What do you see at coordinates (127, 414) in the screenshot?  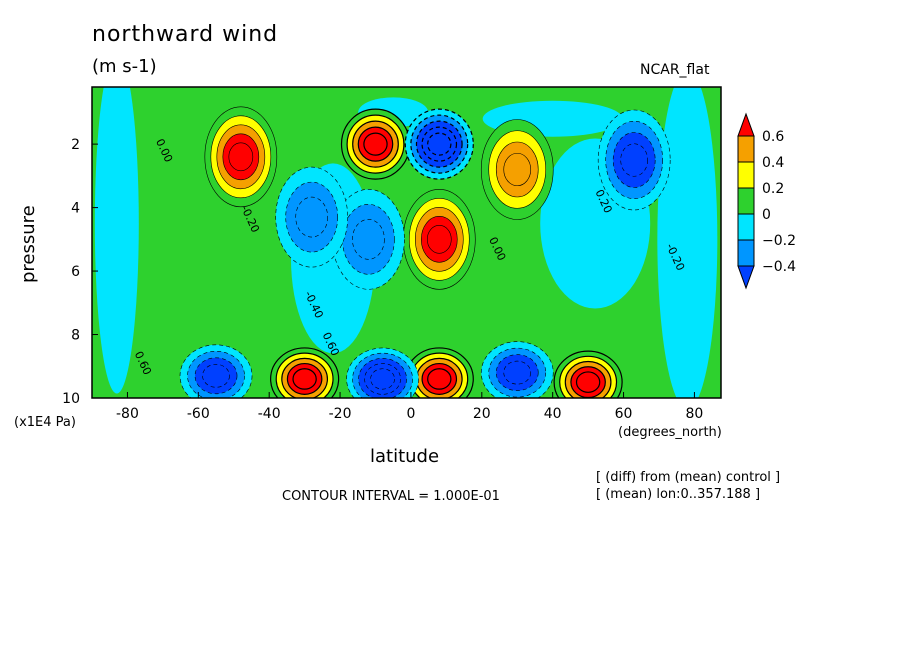 I see `x-tick-label: -80` at bounding box center [127, 414].